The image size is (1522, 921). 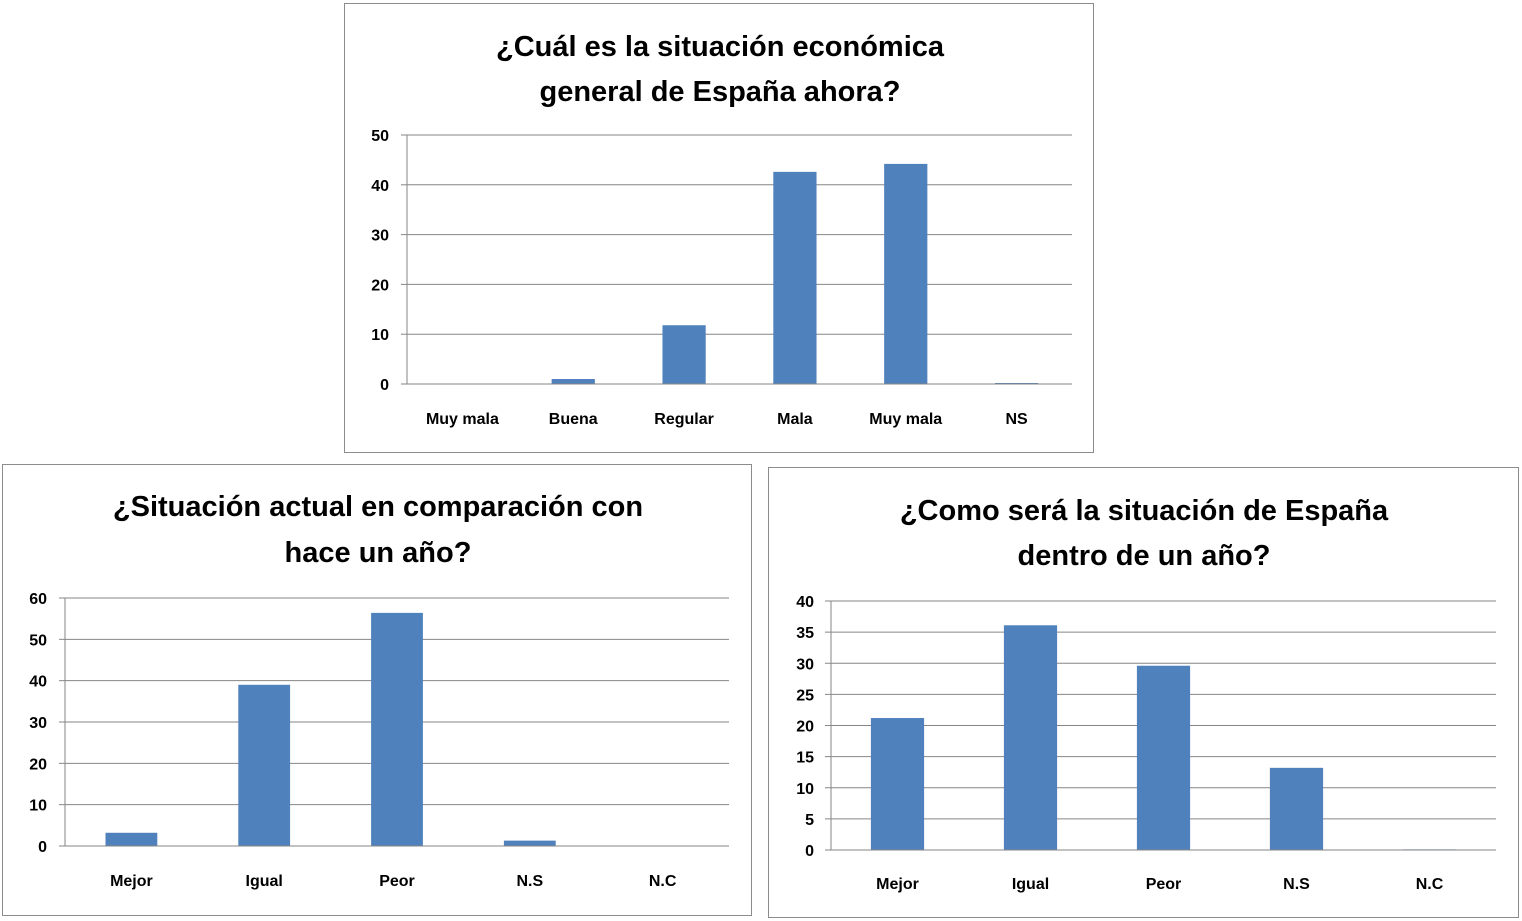 I want to click on y-tick-label: 25, so click(x=805, y=695).